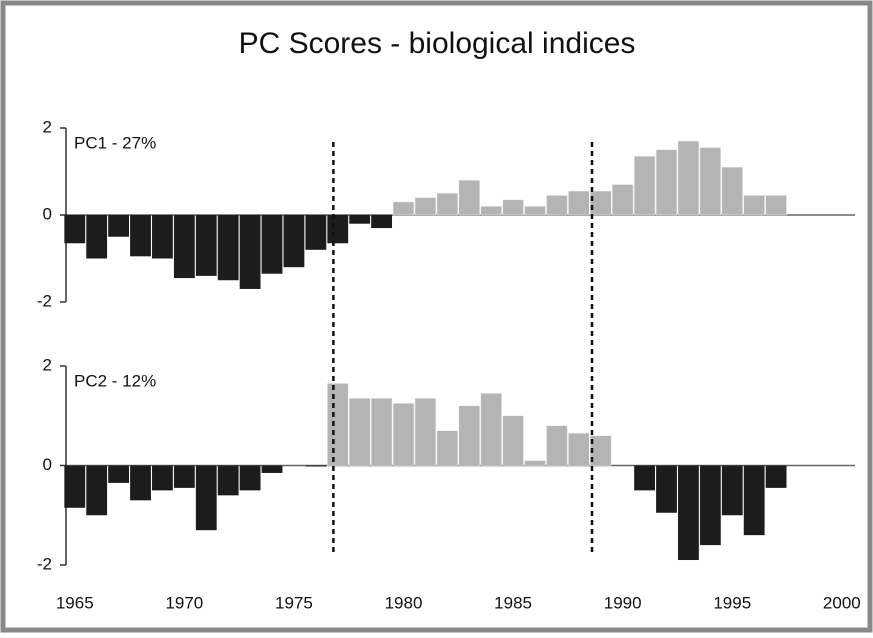  What do you see at coordinates (184, 602) in the screenshot?
I see `x-tick-label: 1970` at bounding box center [184, 602].